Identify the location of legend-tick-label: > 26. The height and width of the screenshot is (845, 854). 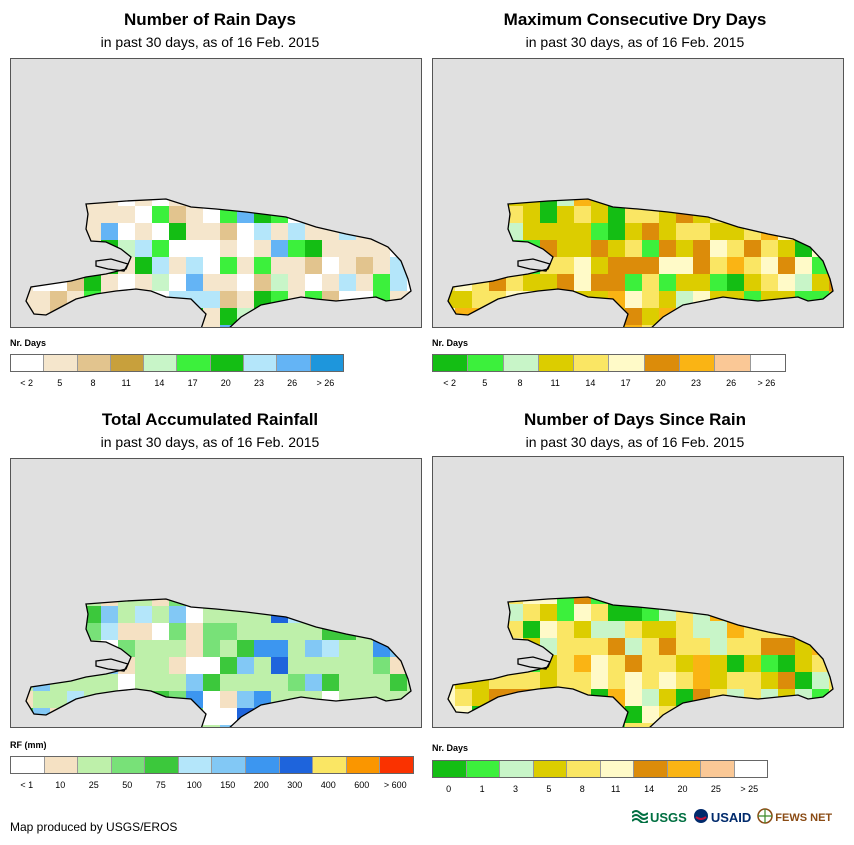
(766, 383).